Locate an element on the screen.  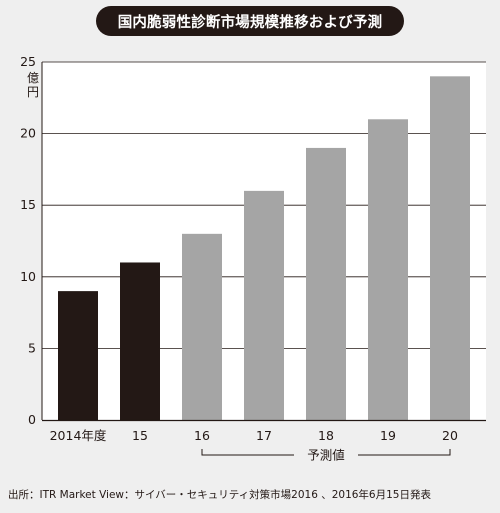
chart-title-banner: 国内脆弱性診断市場規模推移および予測 is located at coordinates (250, 21).